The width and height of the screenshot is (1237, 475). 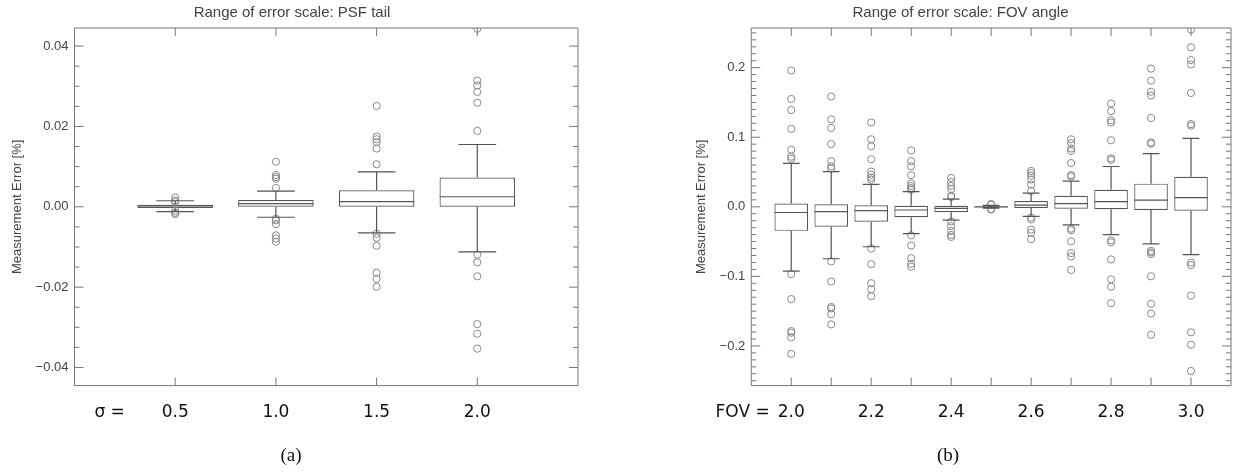 What do you see at coordinates (175, 411) in the screenshot?
I see `x-tick-label: 0.5` at bounding box center [175, 411].